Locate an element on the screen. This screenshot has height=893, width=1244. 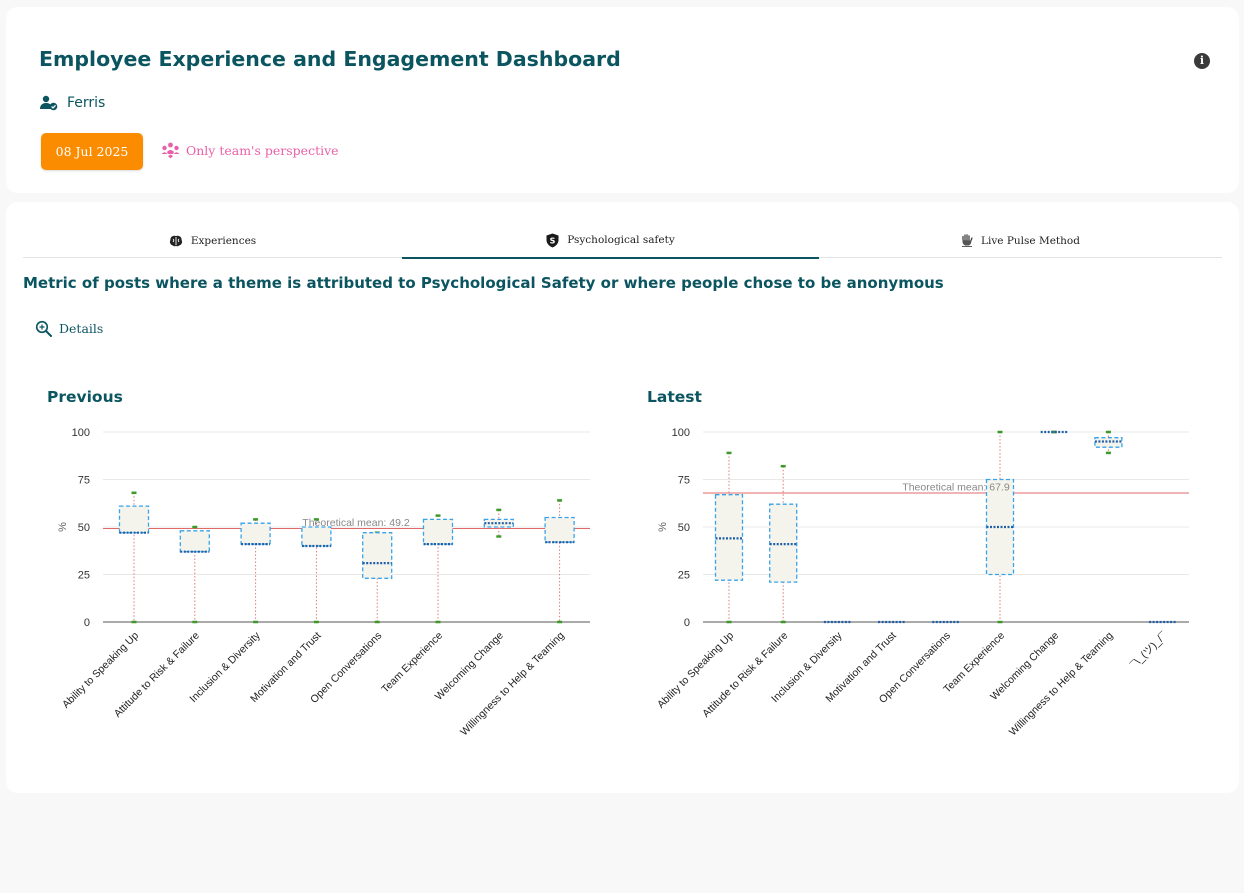
tab-label: Psychological safety is located at coordinates (621, 240).